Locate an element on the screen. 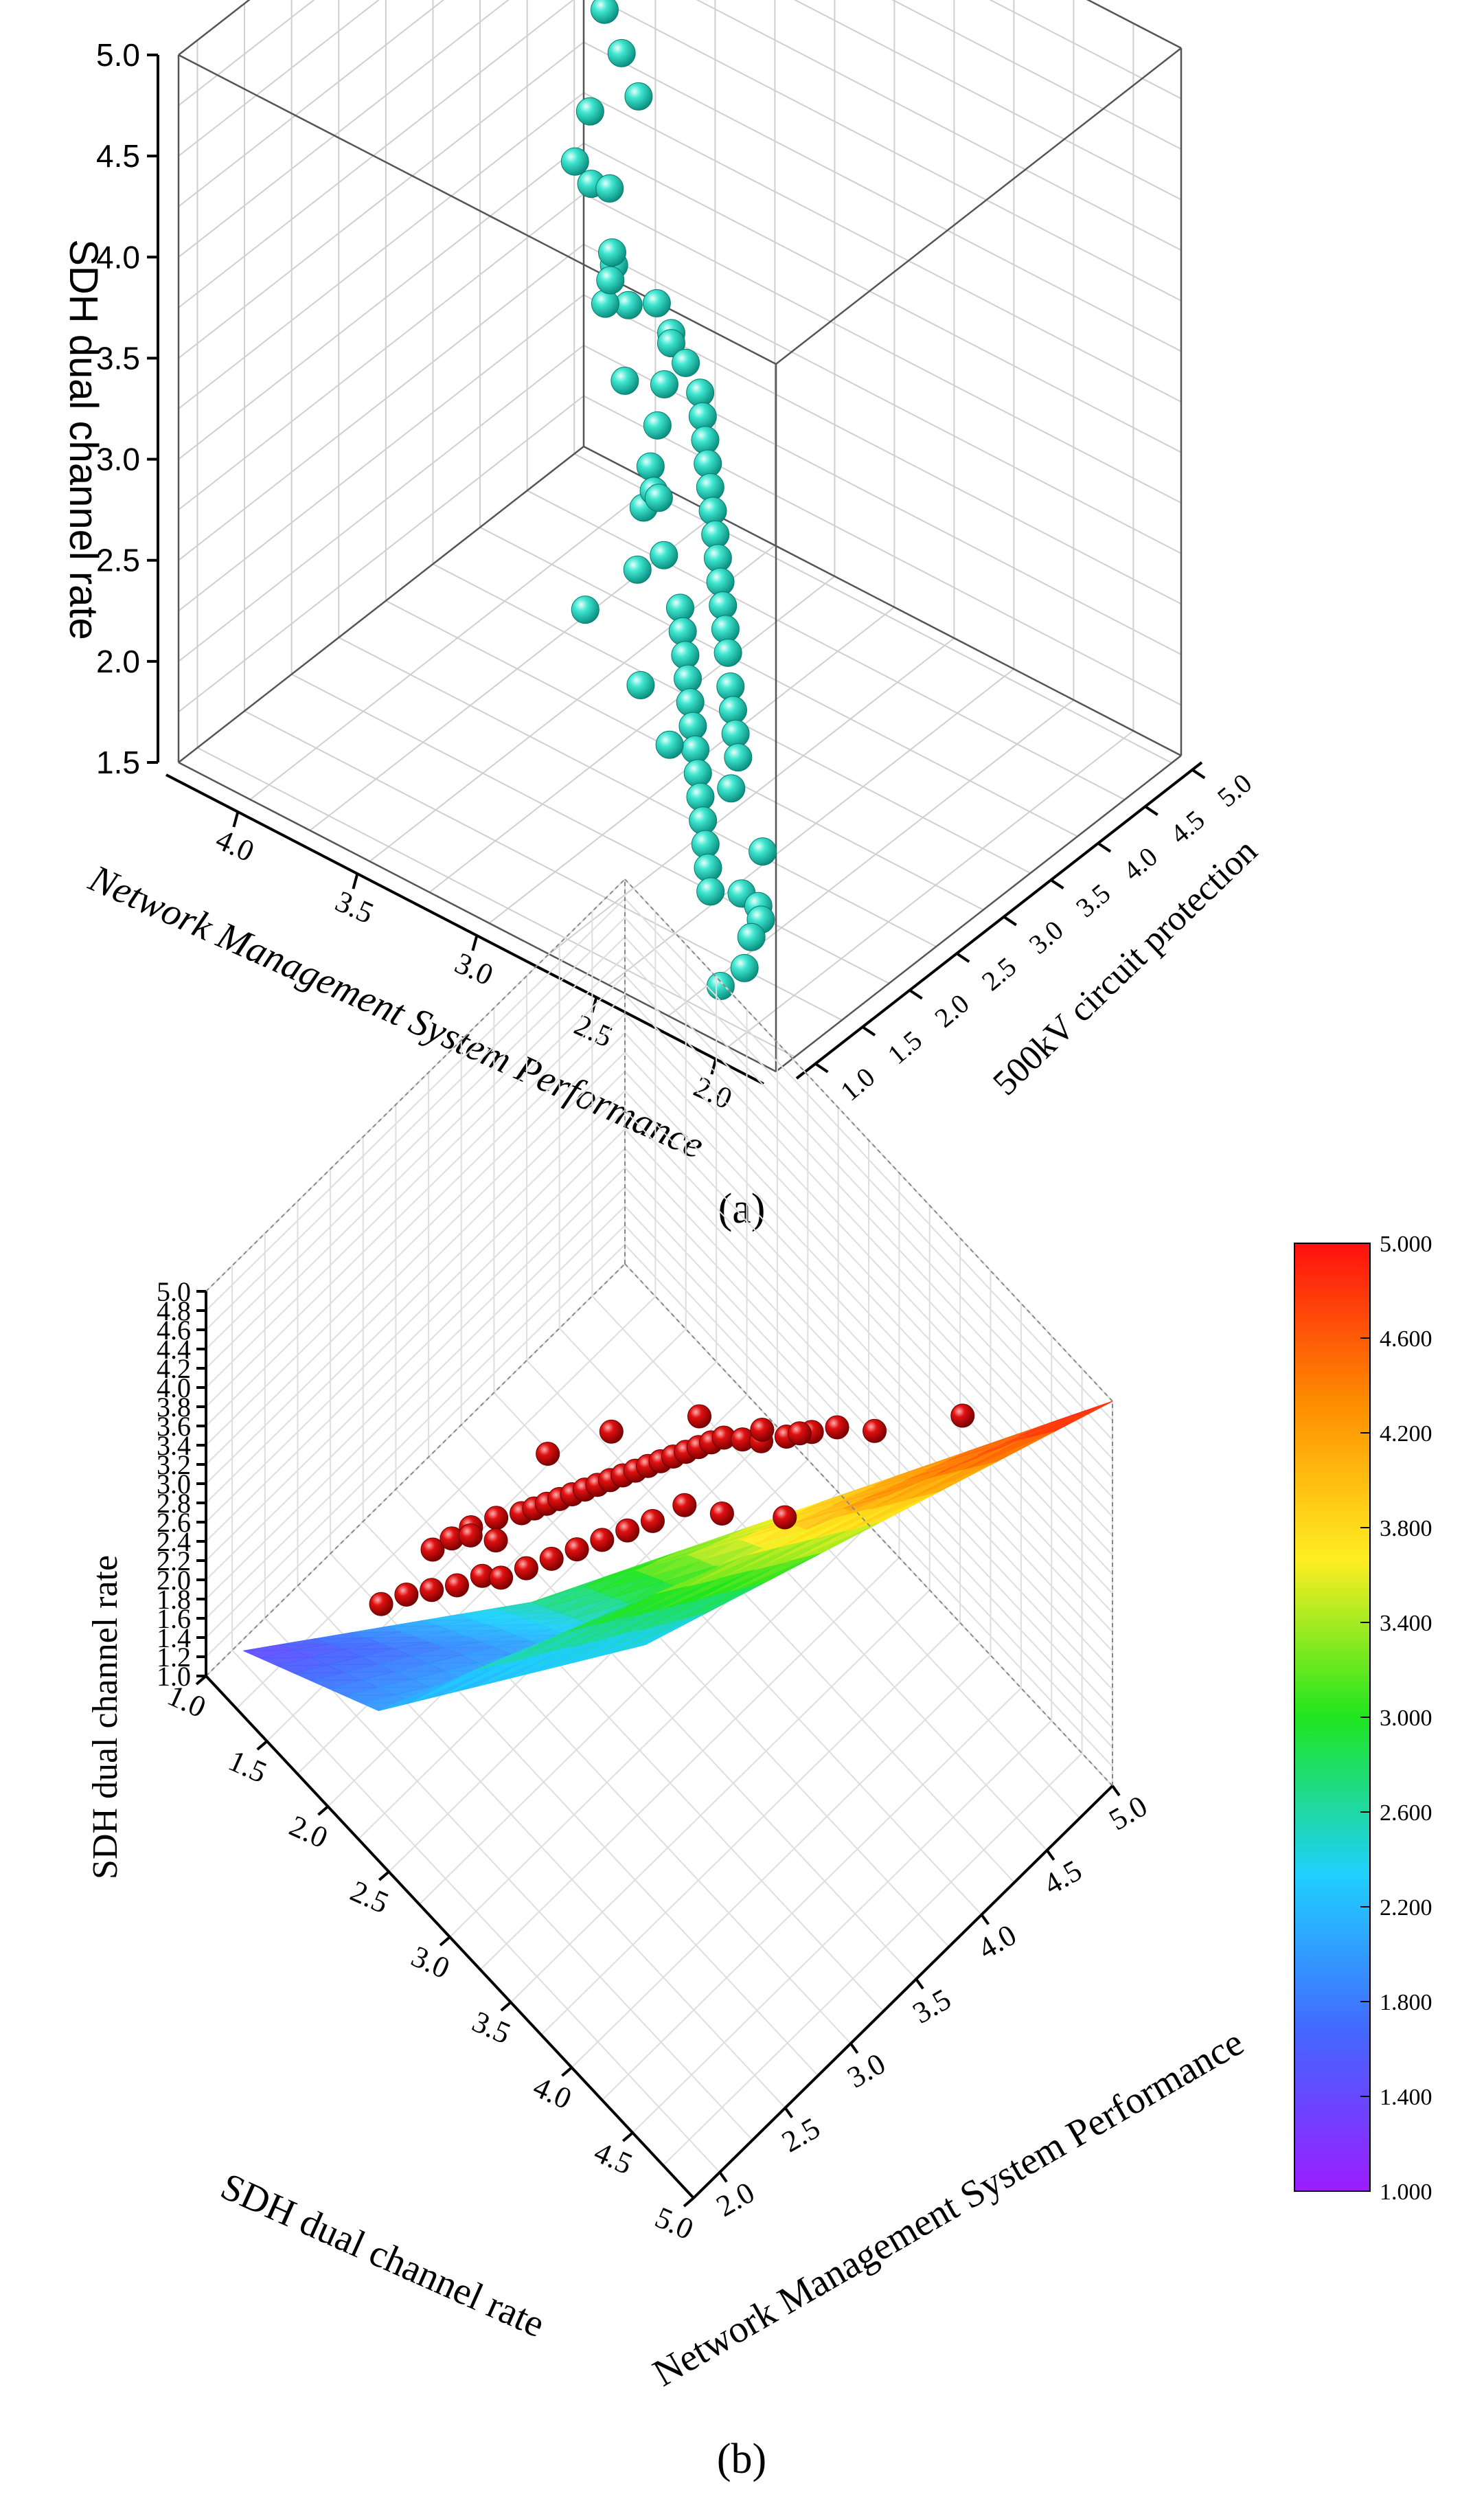 This screenshot has width=1484, height=2503. z-tick-label: 3.8 is located at coordinates (174, 1407).